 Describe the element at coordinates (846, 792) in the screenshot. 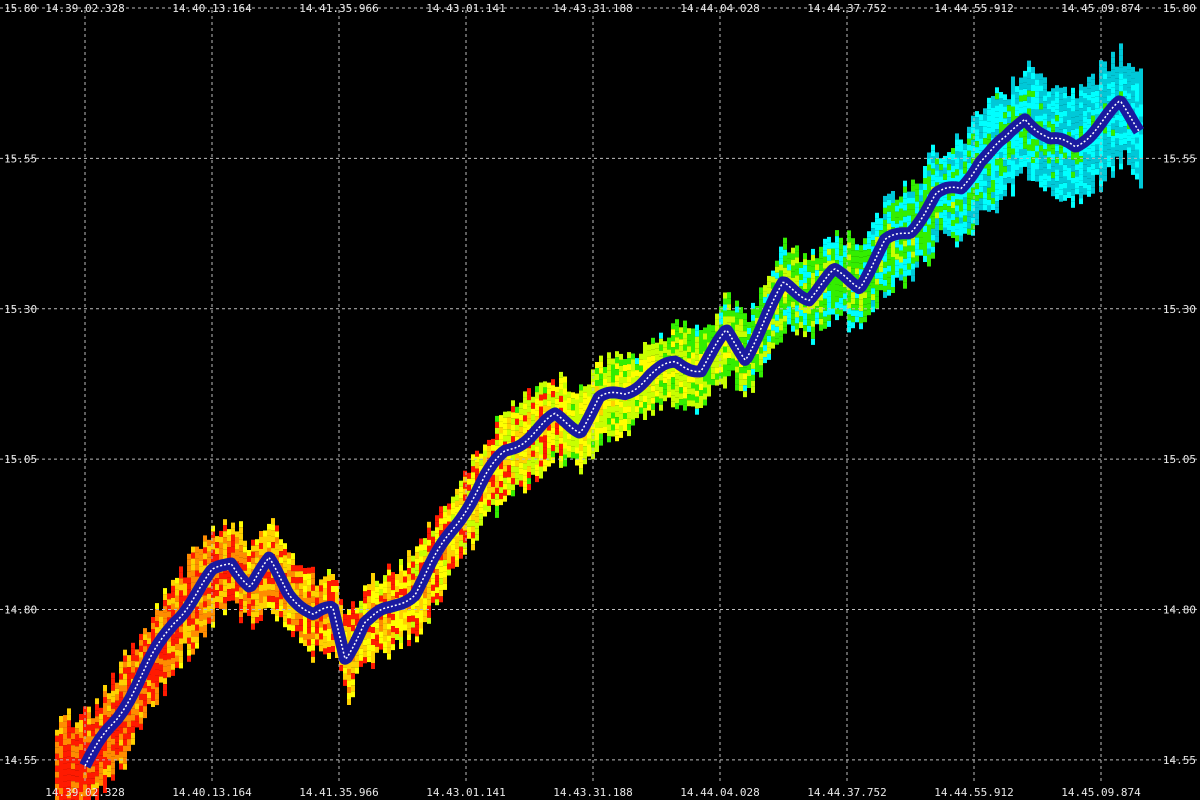

I see `x-tick-label-bottom: 14.44.37.752` at that location.